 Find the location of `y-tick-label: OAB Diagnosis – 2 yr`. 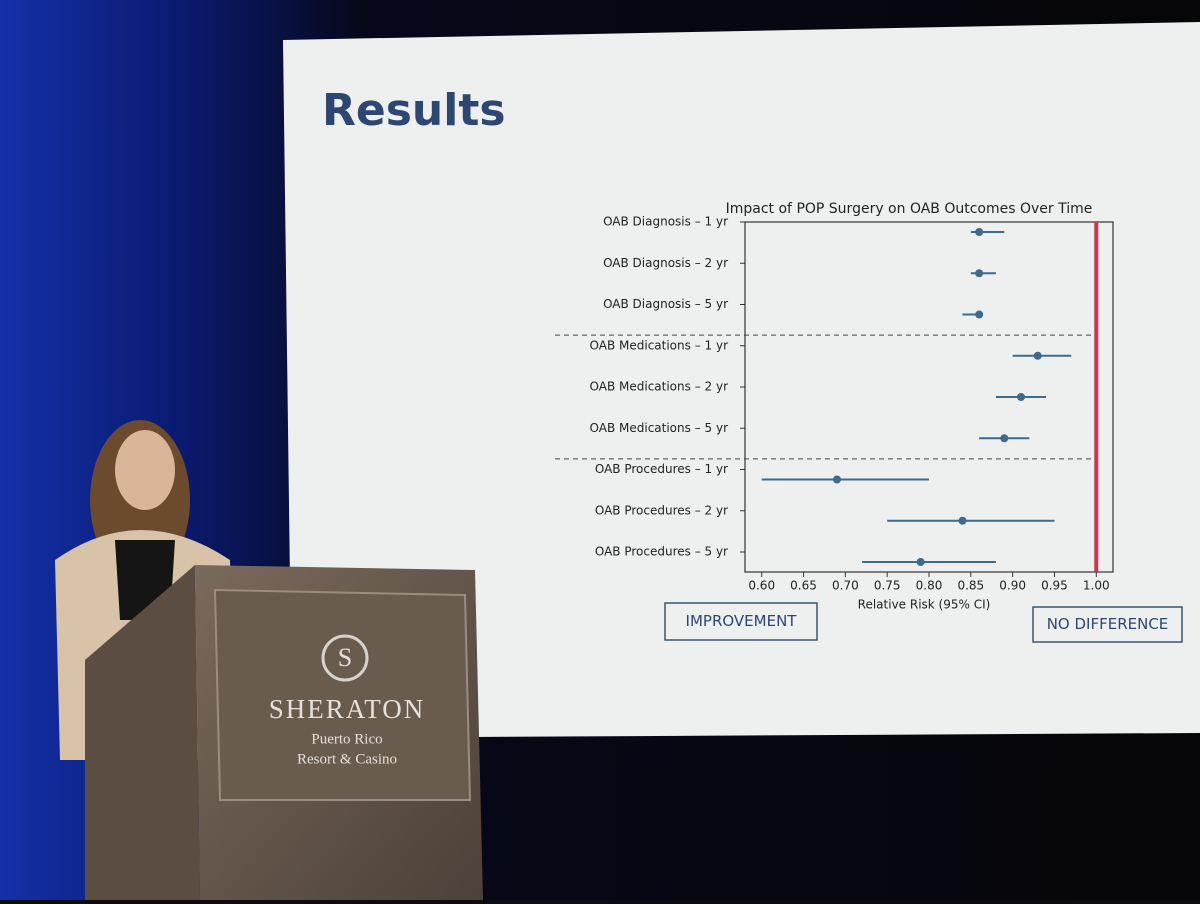

y-tick-label: OAB Diagnosis – 2 yr is located at coordinates (665, 263).